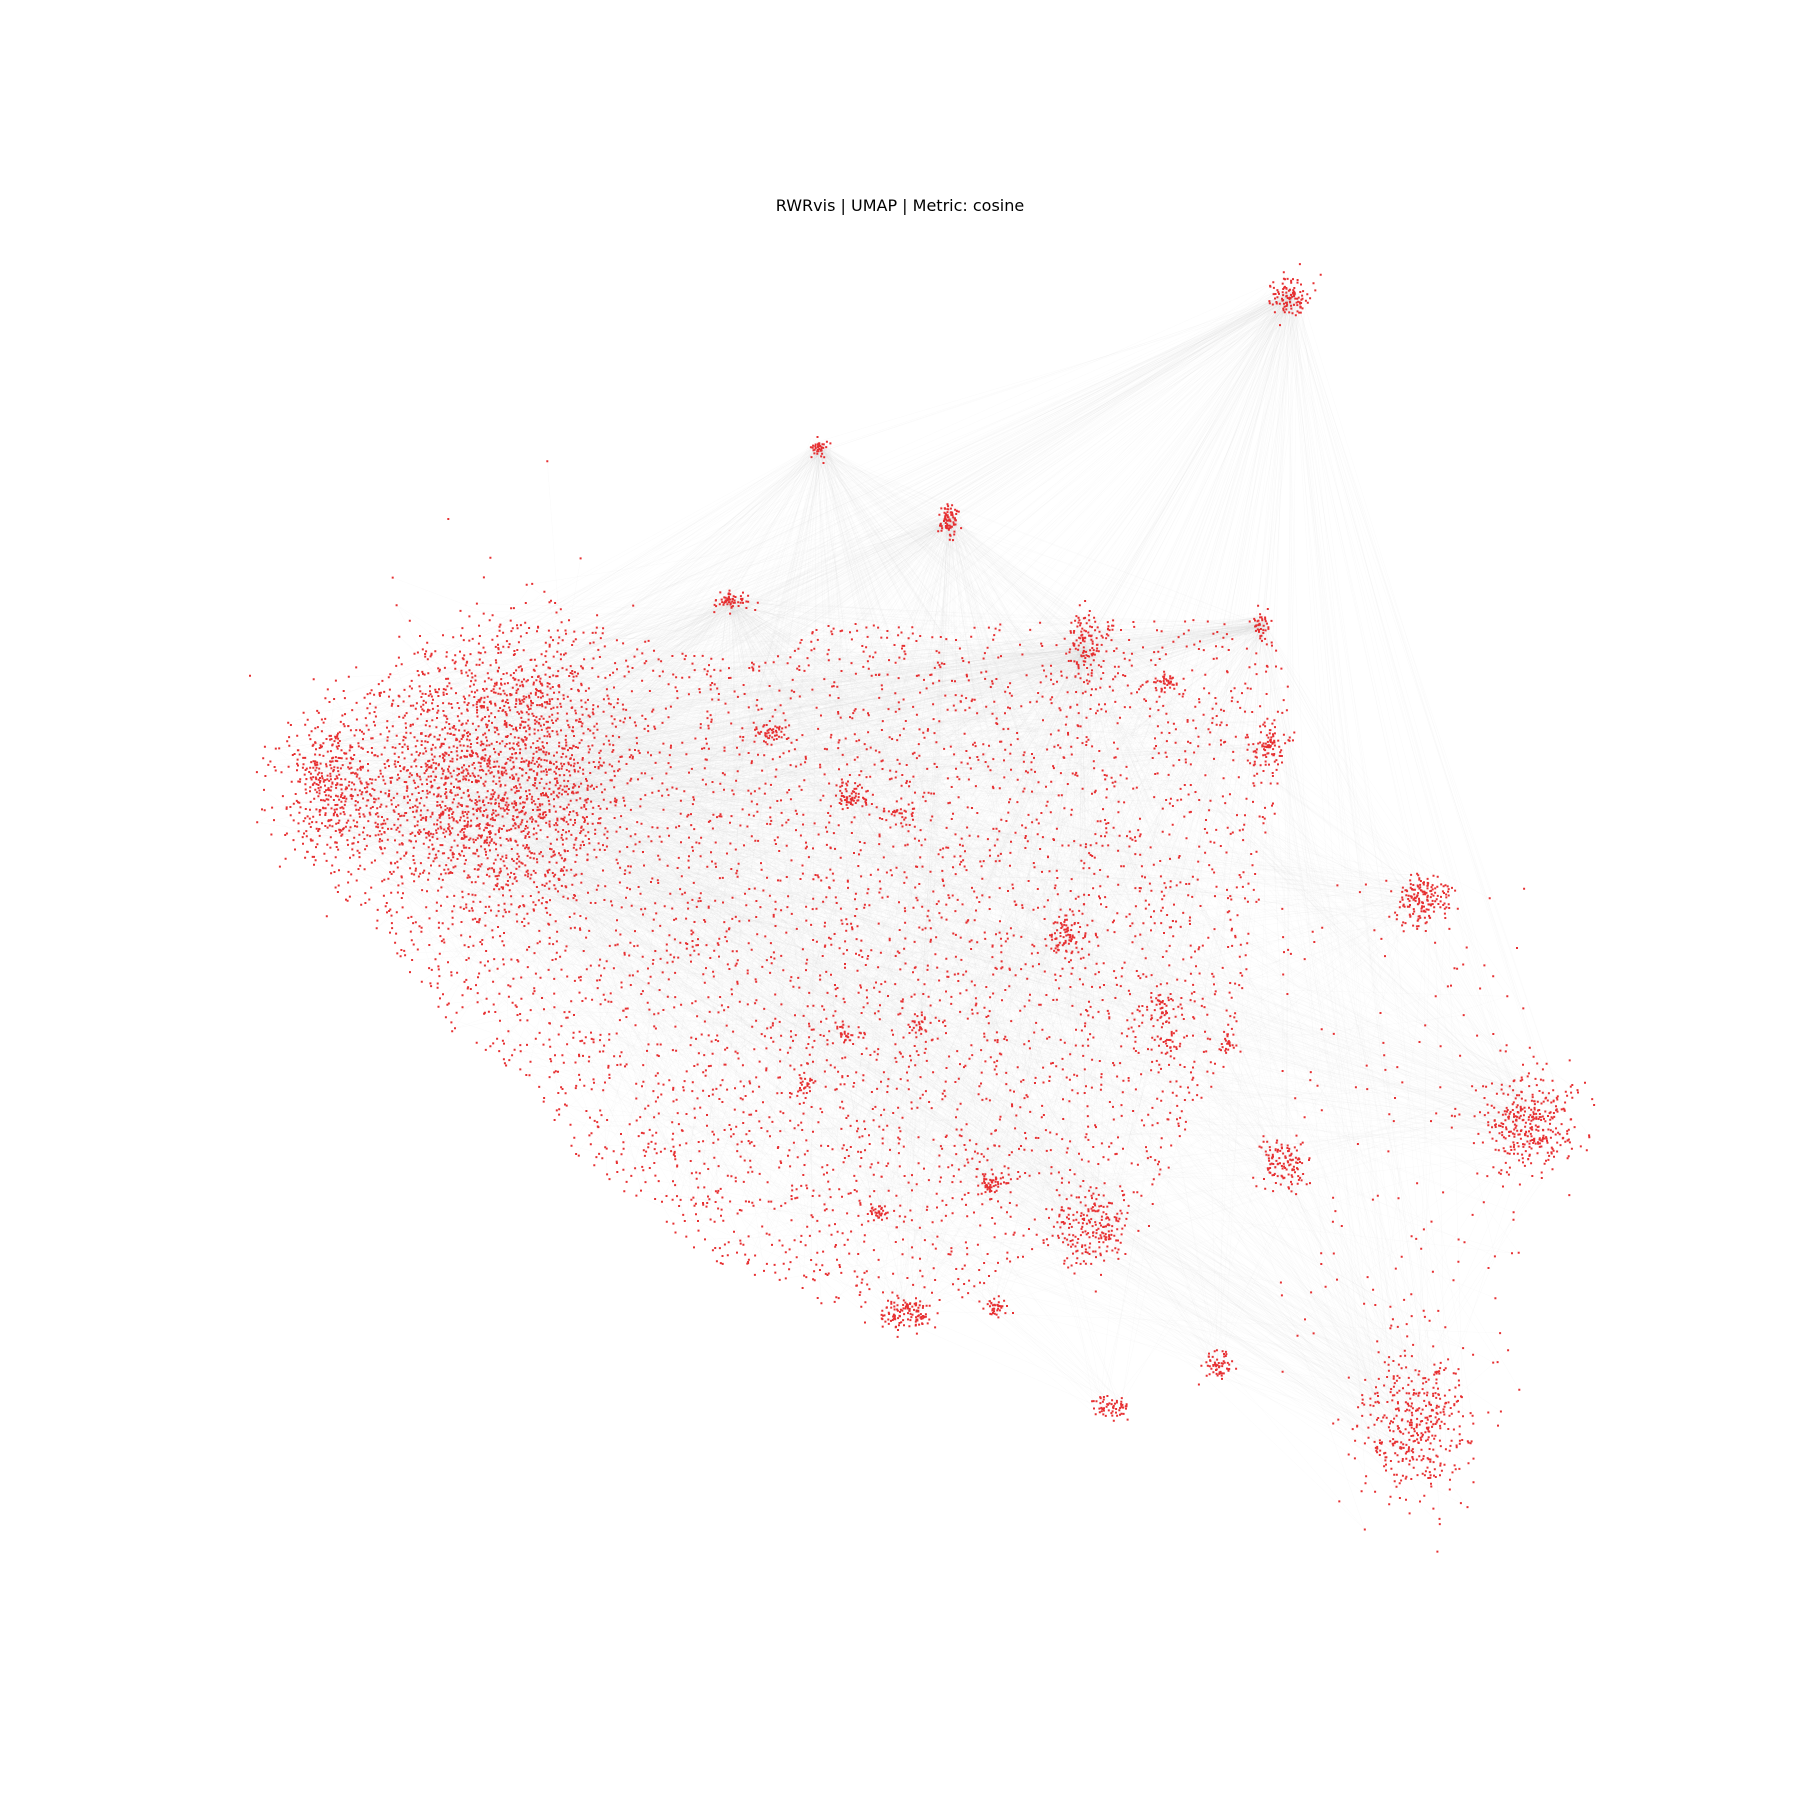 This screenshot has height=1800, width=1800. I want to click on plot-title: RWRvis | UMAP | Metric: cosine, so click(900, 205).